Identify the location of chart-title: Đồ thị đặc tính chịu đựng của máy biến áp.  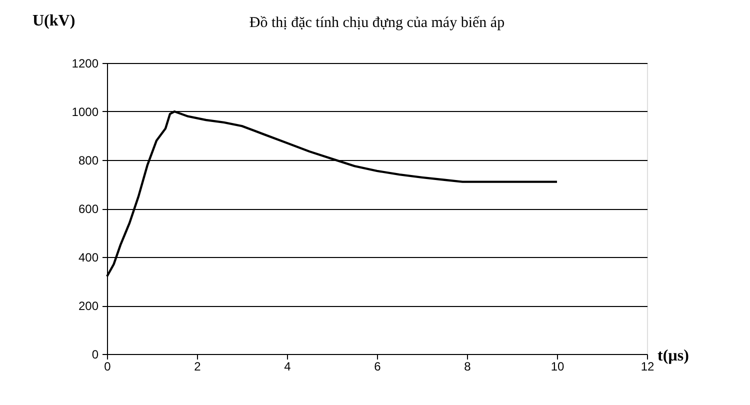
(377, 23).